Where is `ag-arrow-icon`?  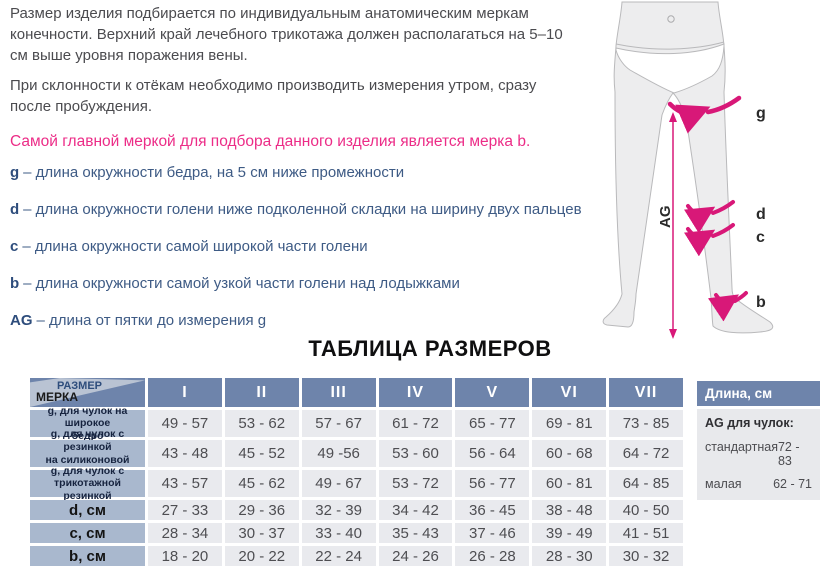 ag-arrow-icon is located at coordinates (673, 225).